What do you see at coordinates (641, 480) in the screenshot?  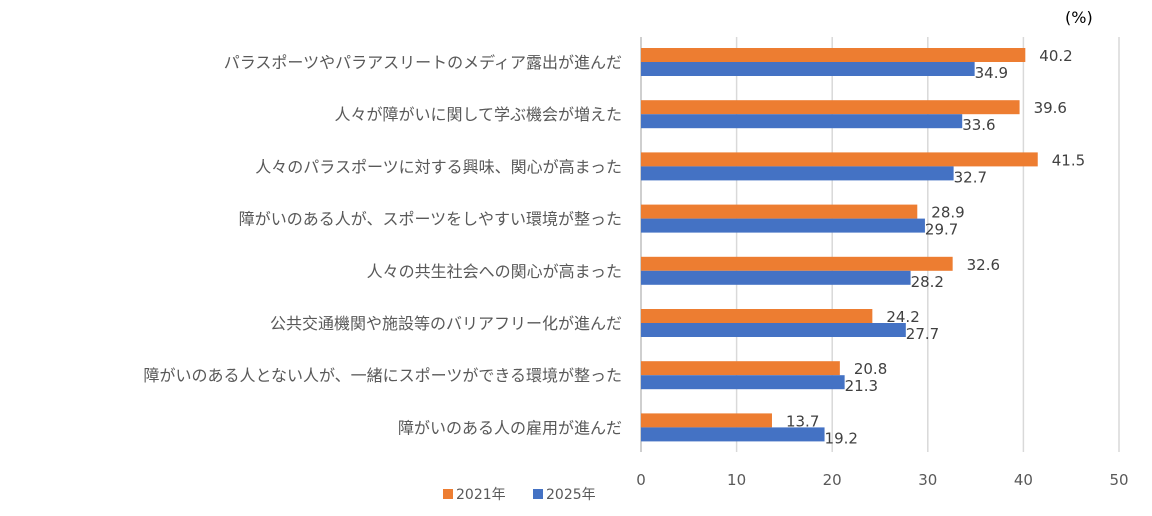 I see `x-tick-label: 0` at bounding box center [641, 480].